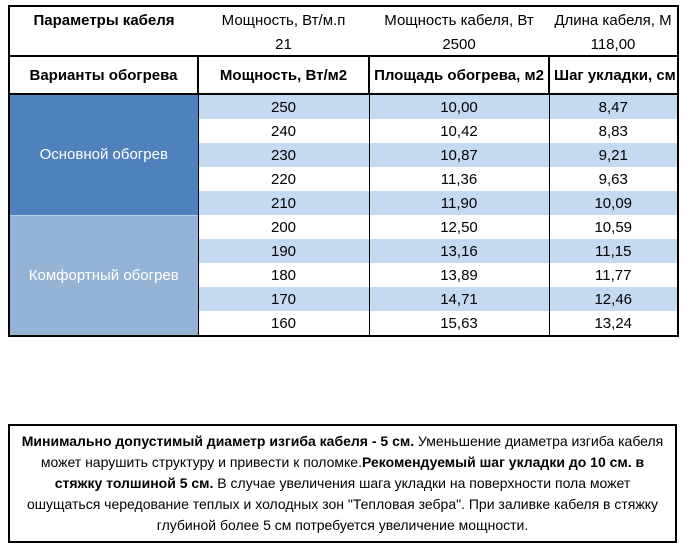 The image size is (689, 544). Describe the element at coordinates (459, 155) in the screenshot. I see `table-cell: 10,87` at that location.